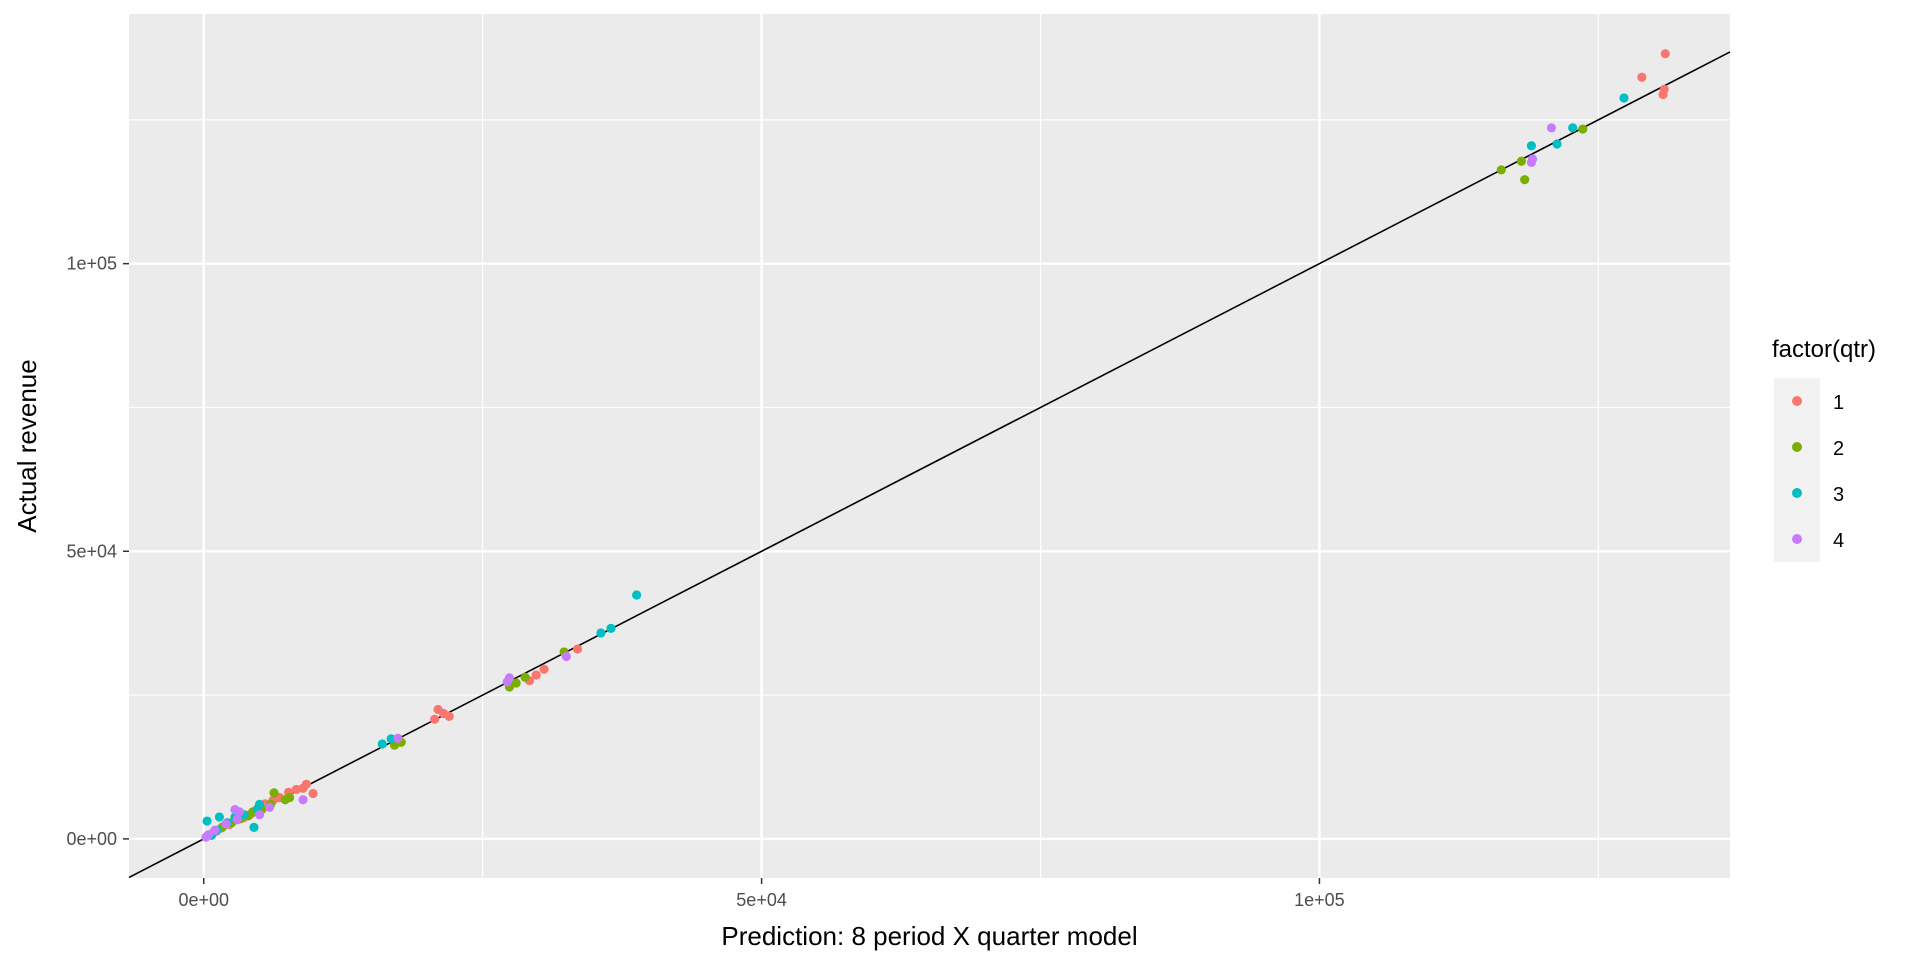  I want to click on legend-items: 1 2 3 4, so click(1809, 470).